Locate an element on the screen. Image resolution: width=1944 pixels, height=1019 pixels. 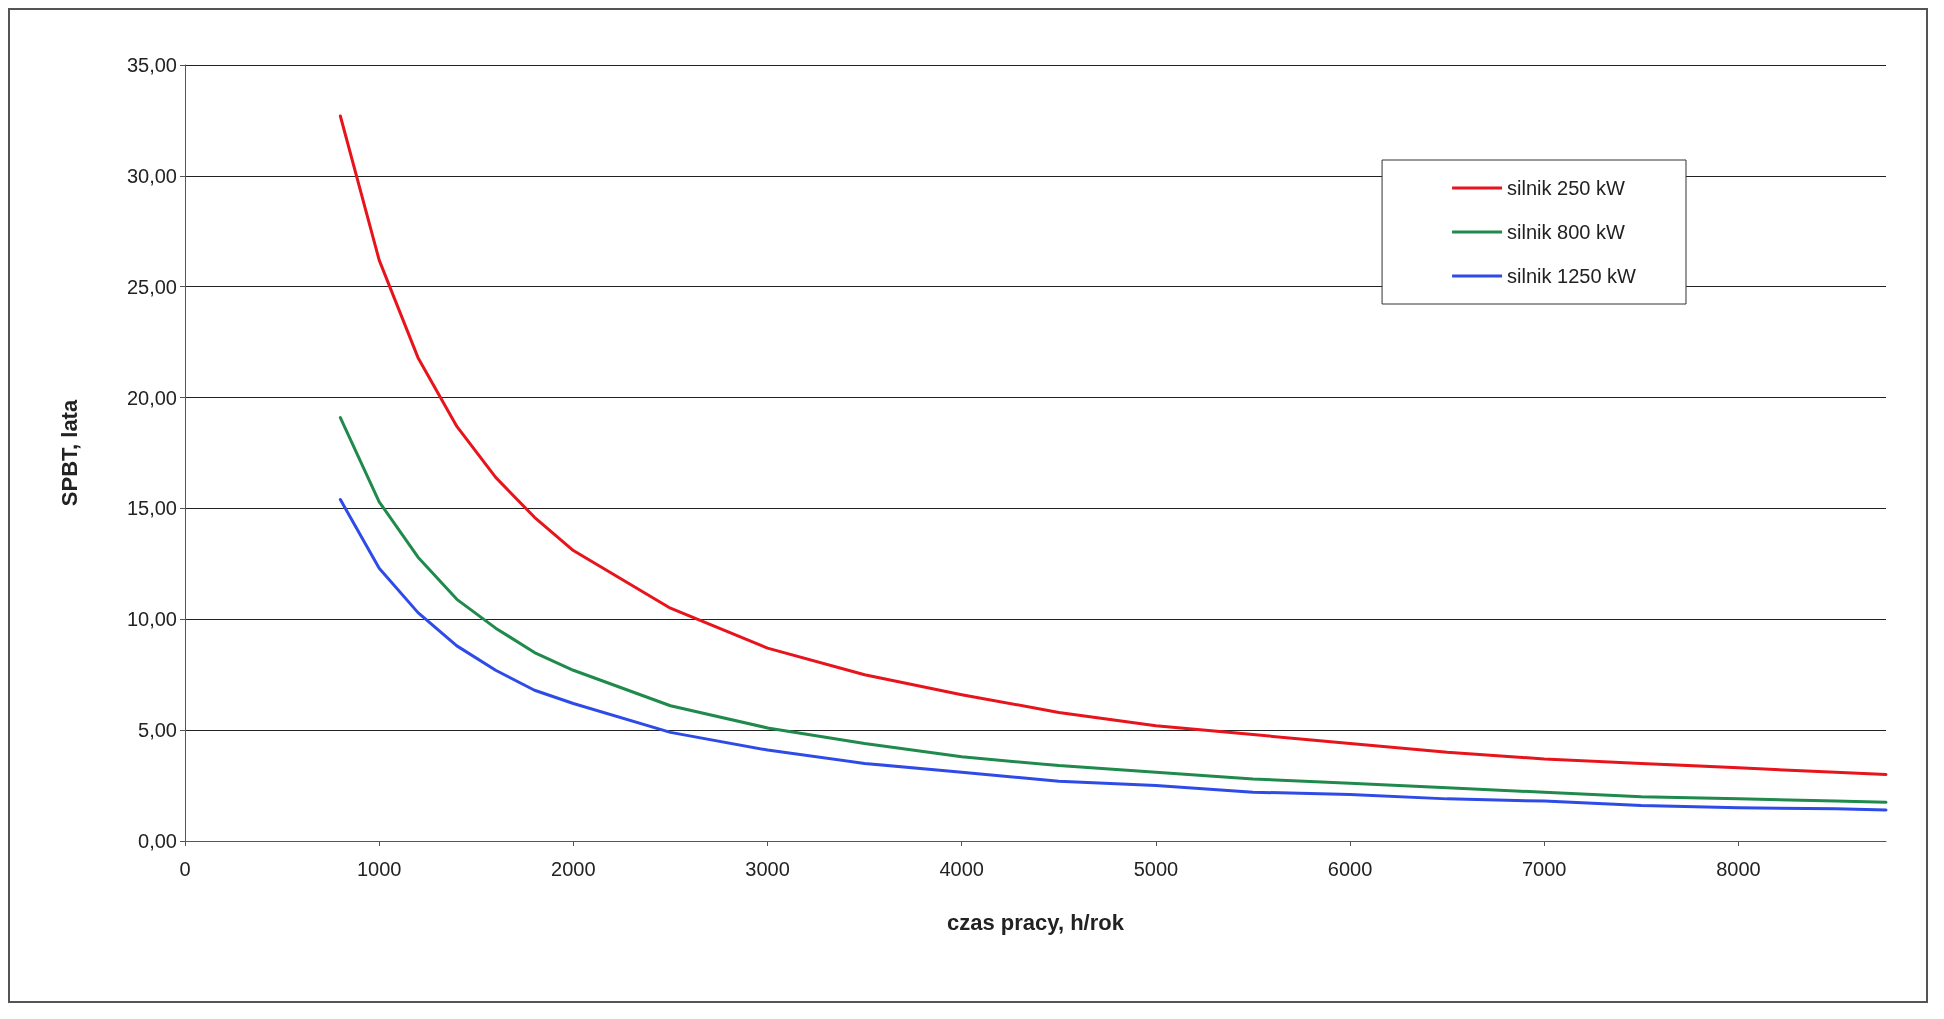
x-tick-label: 2000 is located at coordinates (573, 869).